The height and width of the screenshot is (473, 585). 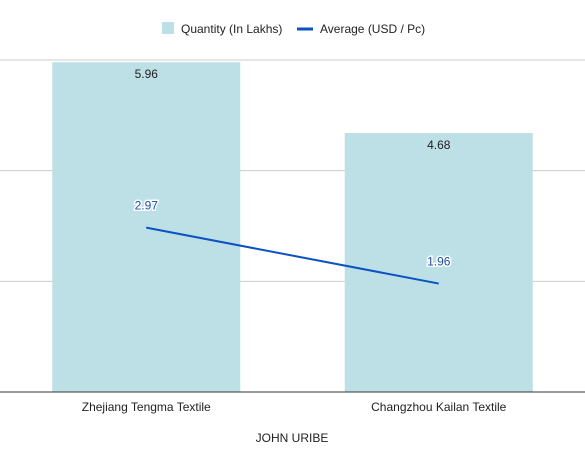 I want to click on x-axis-title: JOHN URIBE, so click(x=292, y=438).